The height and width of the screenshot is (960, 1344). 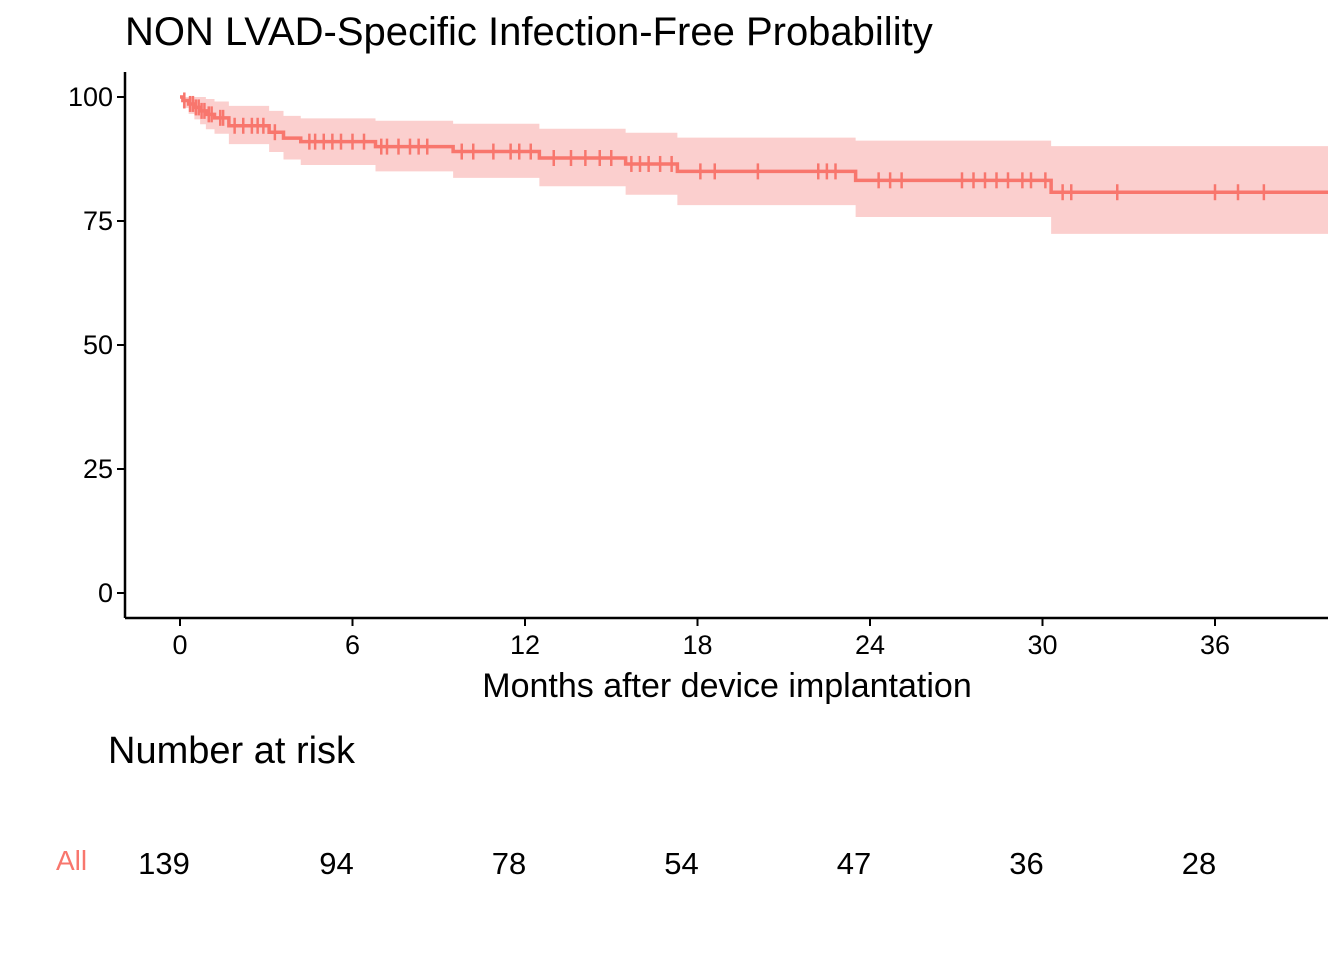 What do you see at coordinates (352, 645) in the screenshot?
I see `x-tick-label: 6` at bounding box center [352, 645].